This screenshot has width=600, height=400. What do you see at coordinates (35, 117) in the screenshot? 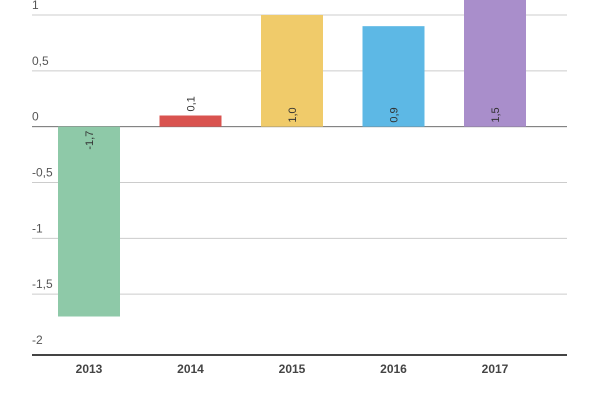
I see `y-tick-label: 0` at bounding box center [35, 117].